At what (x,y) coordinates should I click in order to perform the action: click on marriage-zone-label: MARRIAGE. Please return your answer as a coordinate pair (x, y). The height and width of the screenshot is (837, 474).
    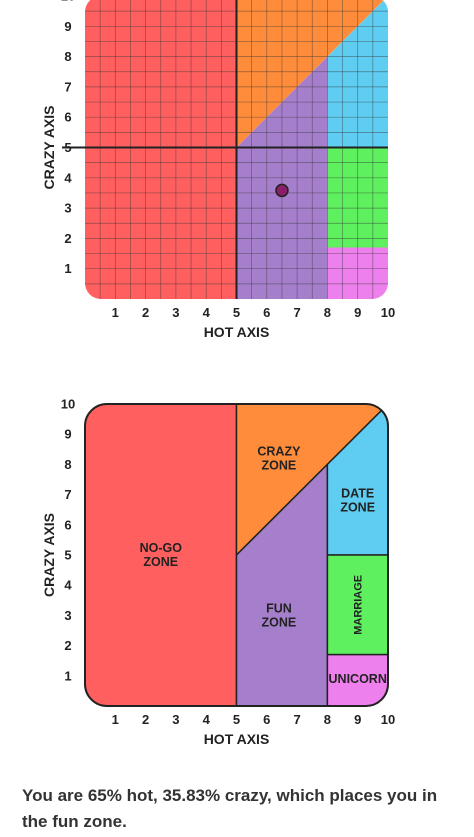
    Looking at the image, I should click on (359, 605).